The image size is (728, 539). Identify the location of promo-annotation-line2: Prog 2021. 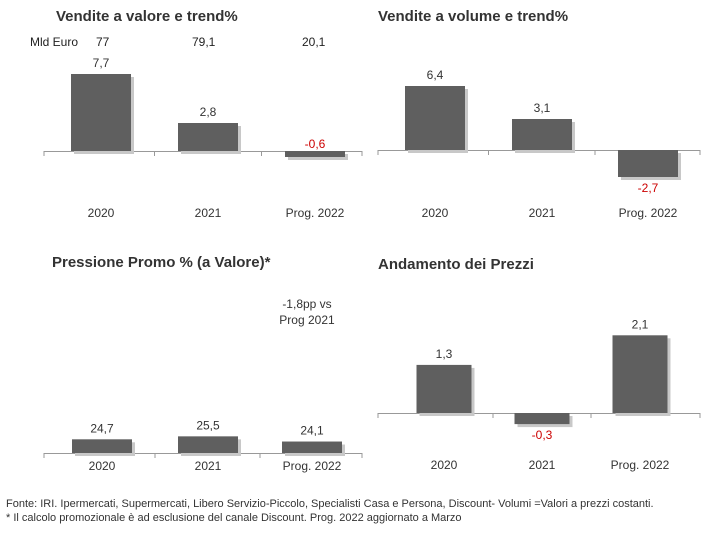
(307, 320).